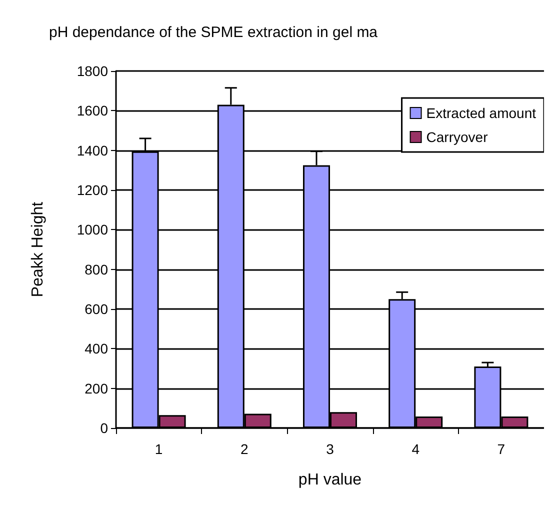  Describe the element at coordinates (481, 113) in the screenshot. I see `legend-label: Extracted amount` at that location.